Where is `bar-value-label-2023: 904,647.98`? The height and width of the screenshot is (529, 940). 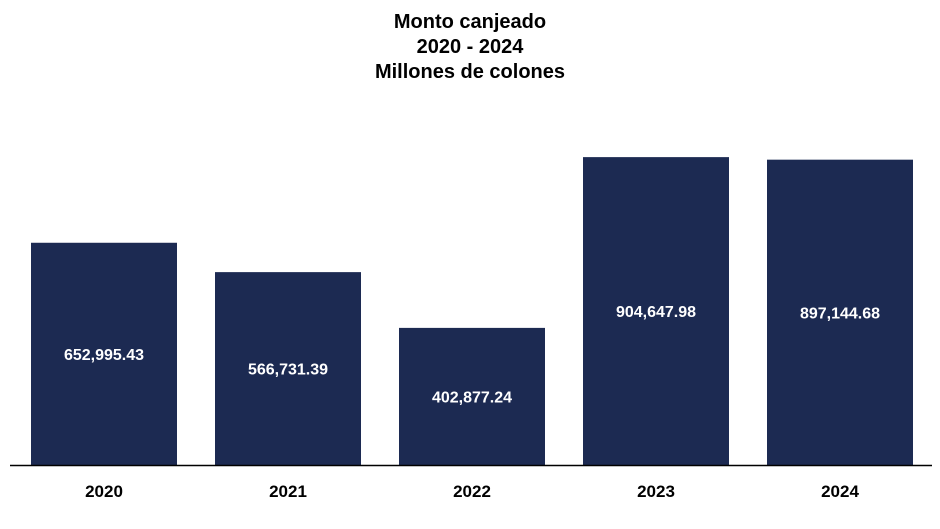
bar-value-label-2023: 904,647.98 is located at coordinates (656, 312).